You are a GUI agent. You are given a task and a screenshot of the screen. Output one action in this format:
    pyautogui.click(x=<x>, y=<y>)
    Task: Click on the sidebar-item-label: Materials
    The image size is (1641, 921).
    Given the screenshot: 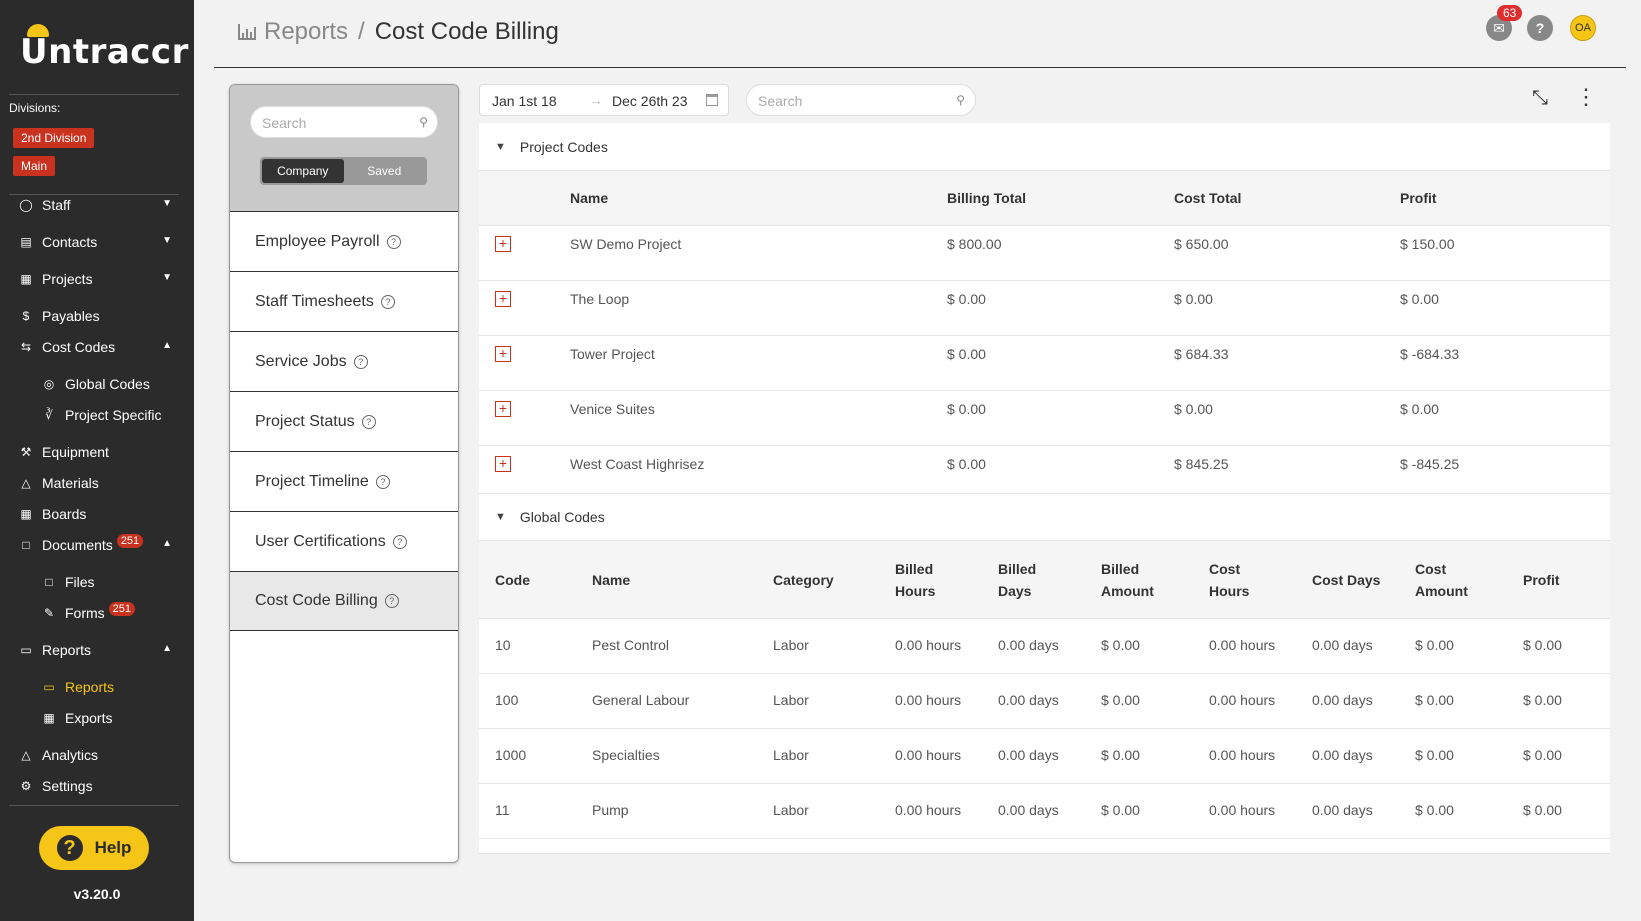 What is the action you would take?
    pyautogui.click(x=70, y=483)
    